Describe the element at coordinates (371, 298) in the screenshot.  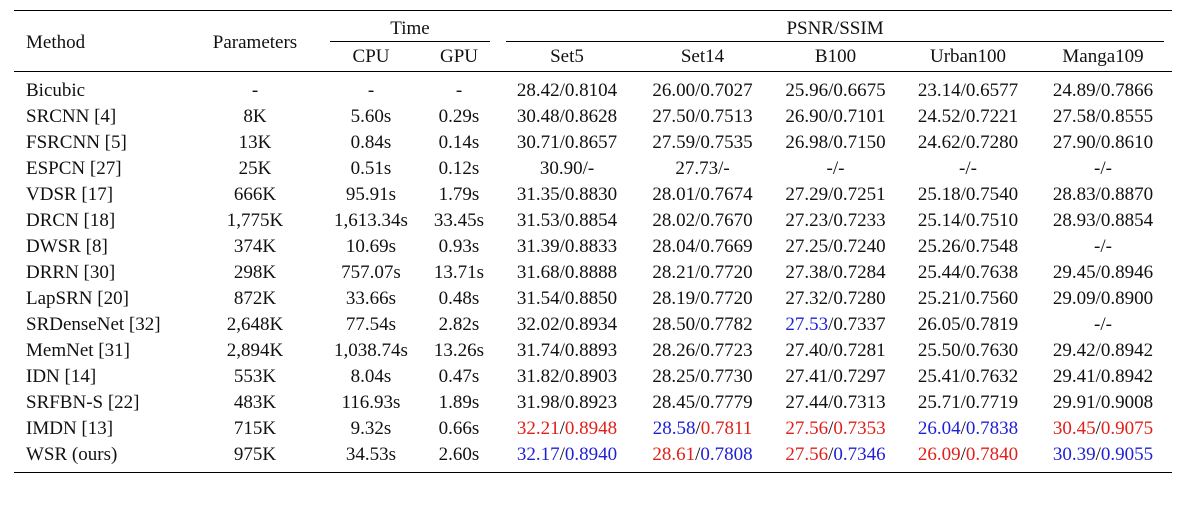
I see `cpu-time-cell: 33.66s` at that location.